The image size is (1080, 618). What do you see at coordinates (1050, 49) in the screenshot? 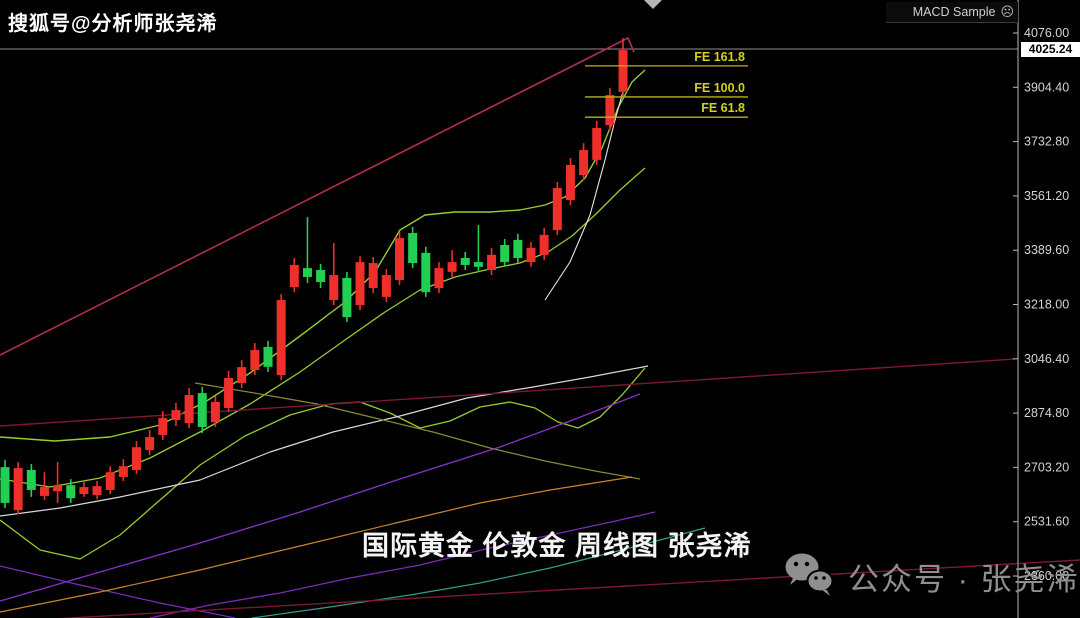
I see `current-price-tag: 4025.24` at bounding box center [1050, 49].